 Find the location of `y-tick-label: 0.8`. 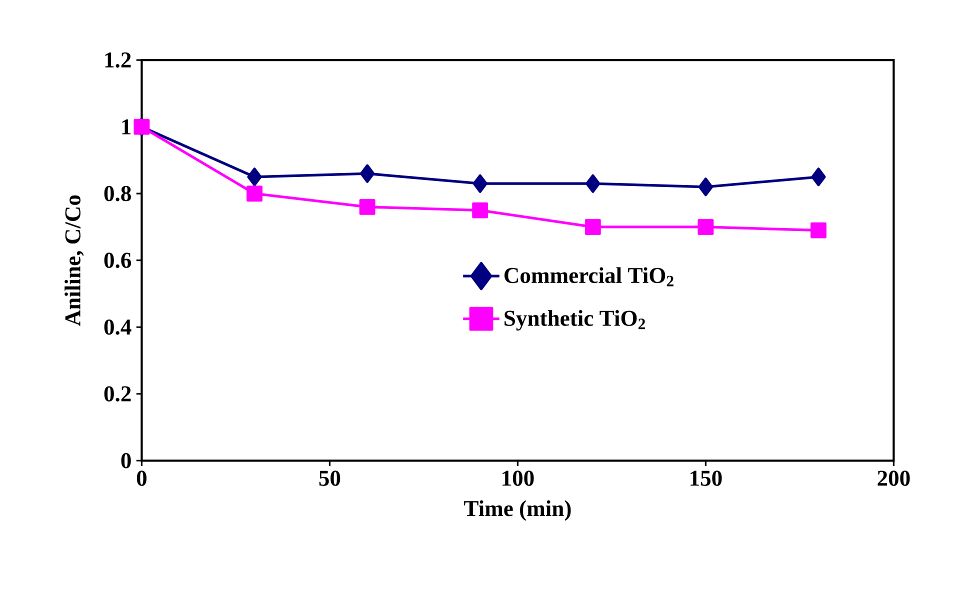

y-tick-label: 0.8 is located at coordinates (117, 194).